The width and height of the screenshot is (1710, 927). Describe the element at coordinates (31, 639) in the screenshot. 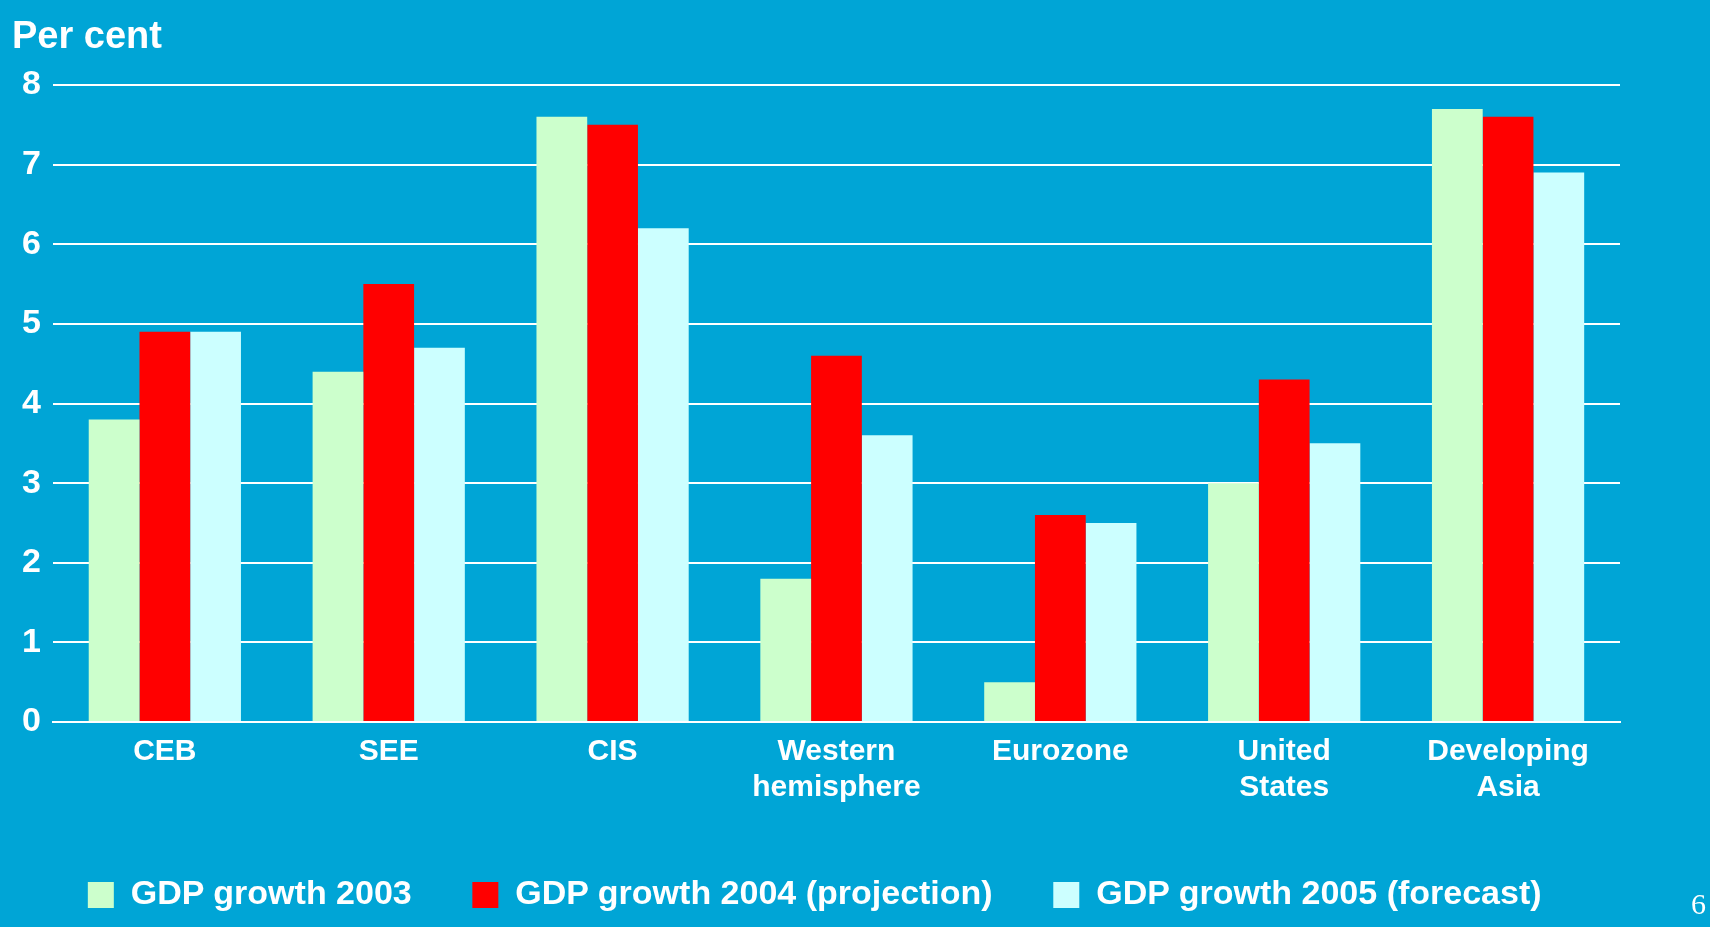

I see `y-tick-label: 1` at that location.